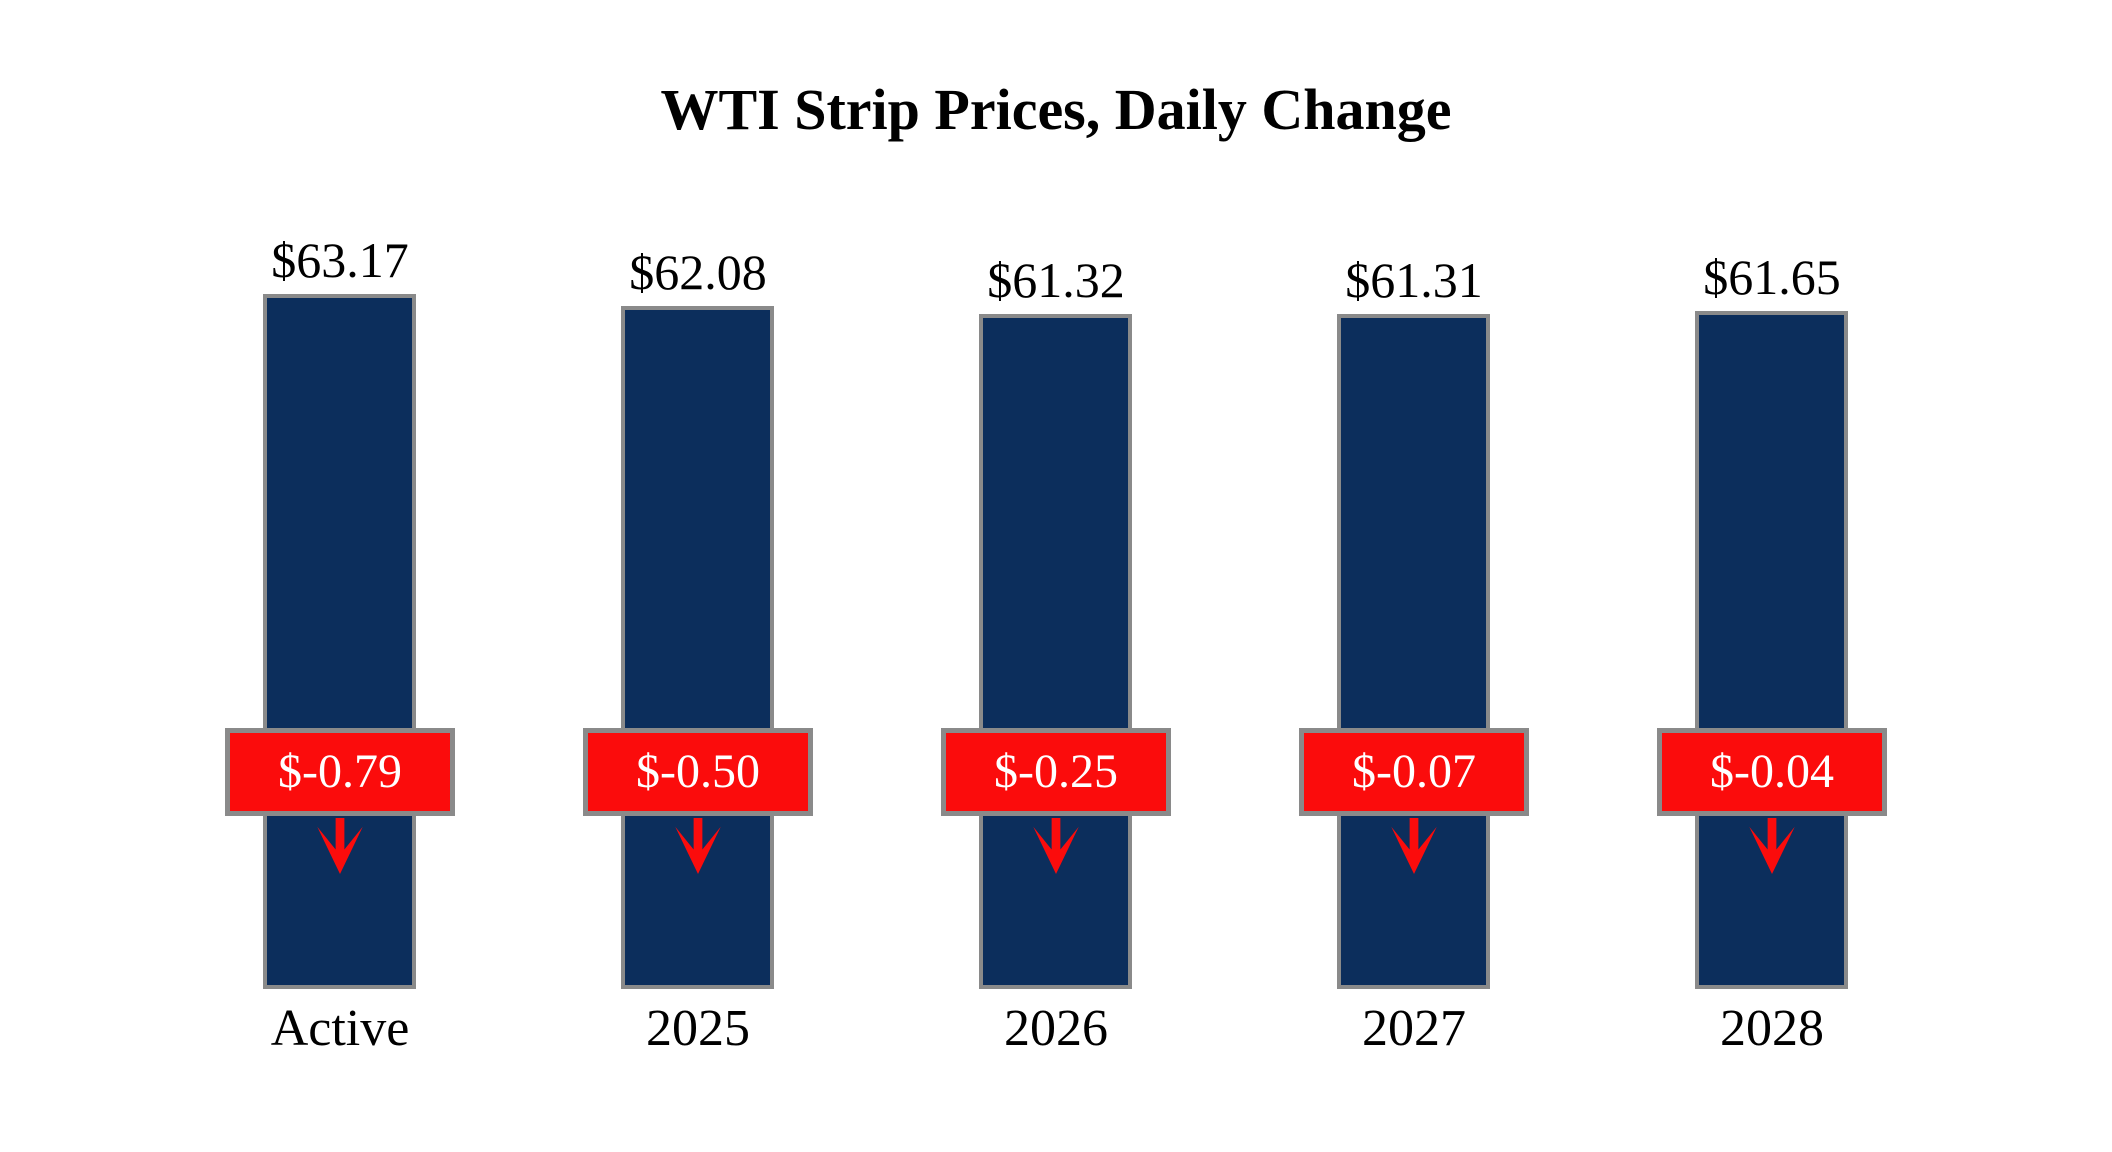 The image size is (2112, 1152). I want to click on category-label: Active, so click(340, 1028).